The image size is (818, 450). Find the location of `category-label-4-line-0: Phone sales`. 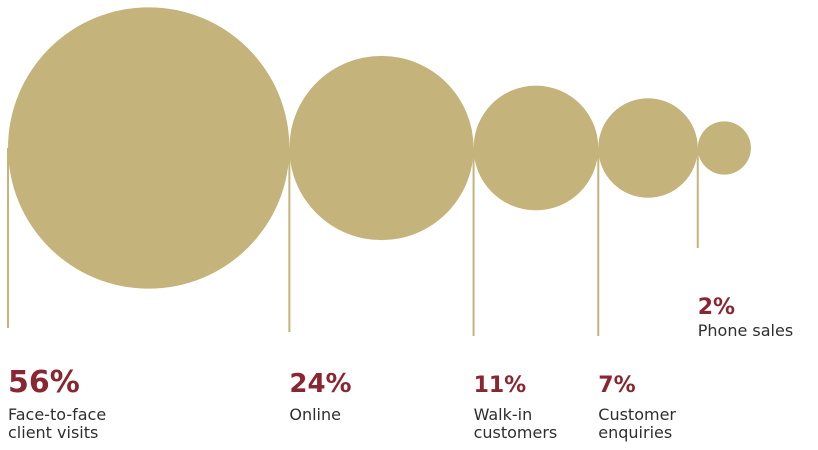

category-label-4-line-0: Phone sales is located at coordinates (745, 330).